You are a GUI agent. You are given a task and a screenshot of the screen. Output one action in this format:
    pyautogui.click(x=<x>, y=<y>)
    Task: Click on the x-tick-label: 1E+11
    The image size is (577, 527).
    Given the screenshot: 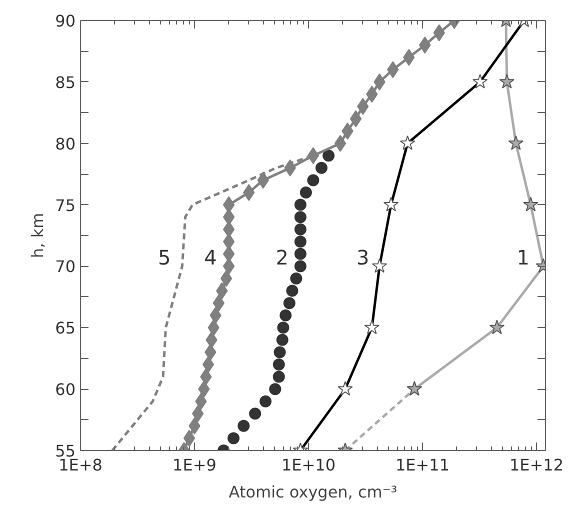 What is the action you would take?
    pyautogui.click(x=422, y=465)
    